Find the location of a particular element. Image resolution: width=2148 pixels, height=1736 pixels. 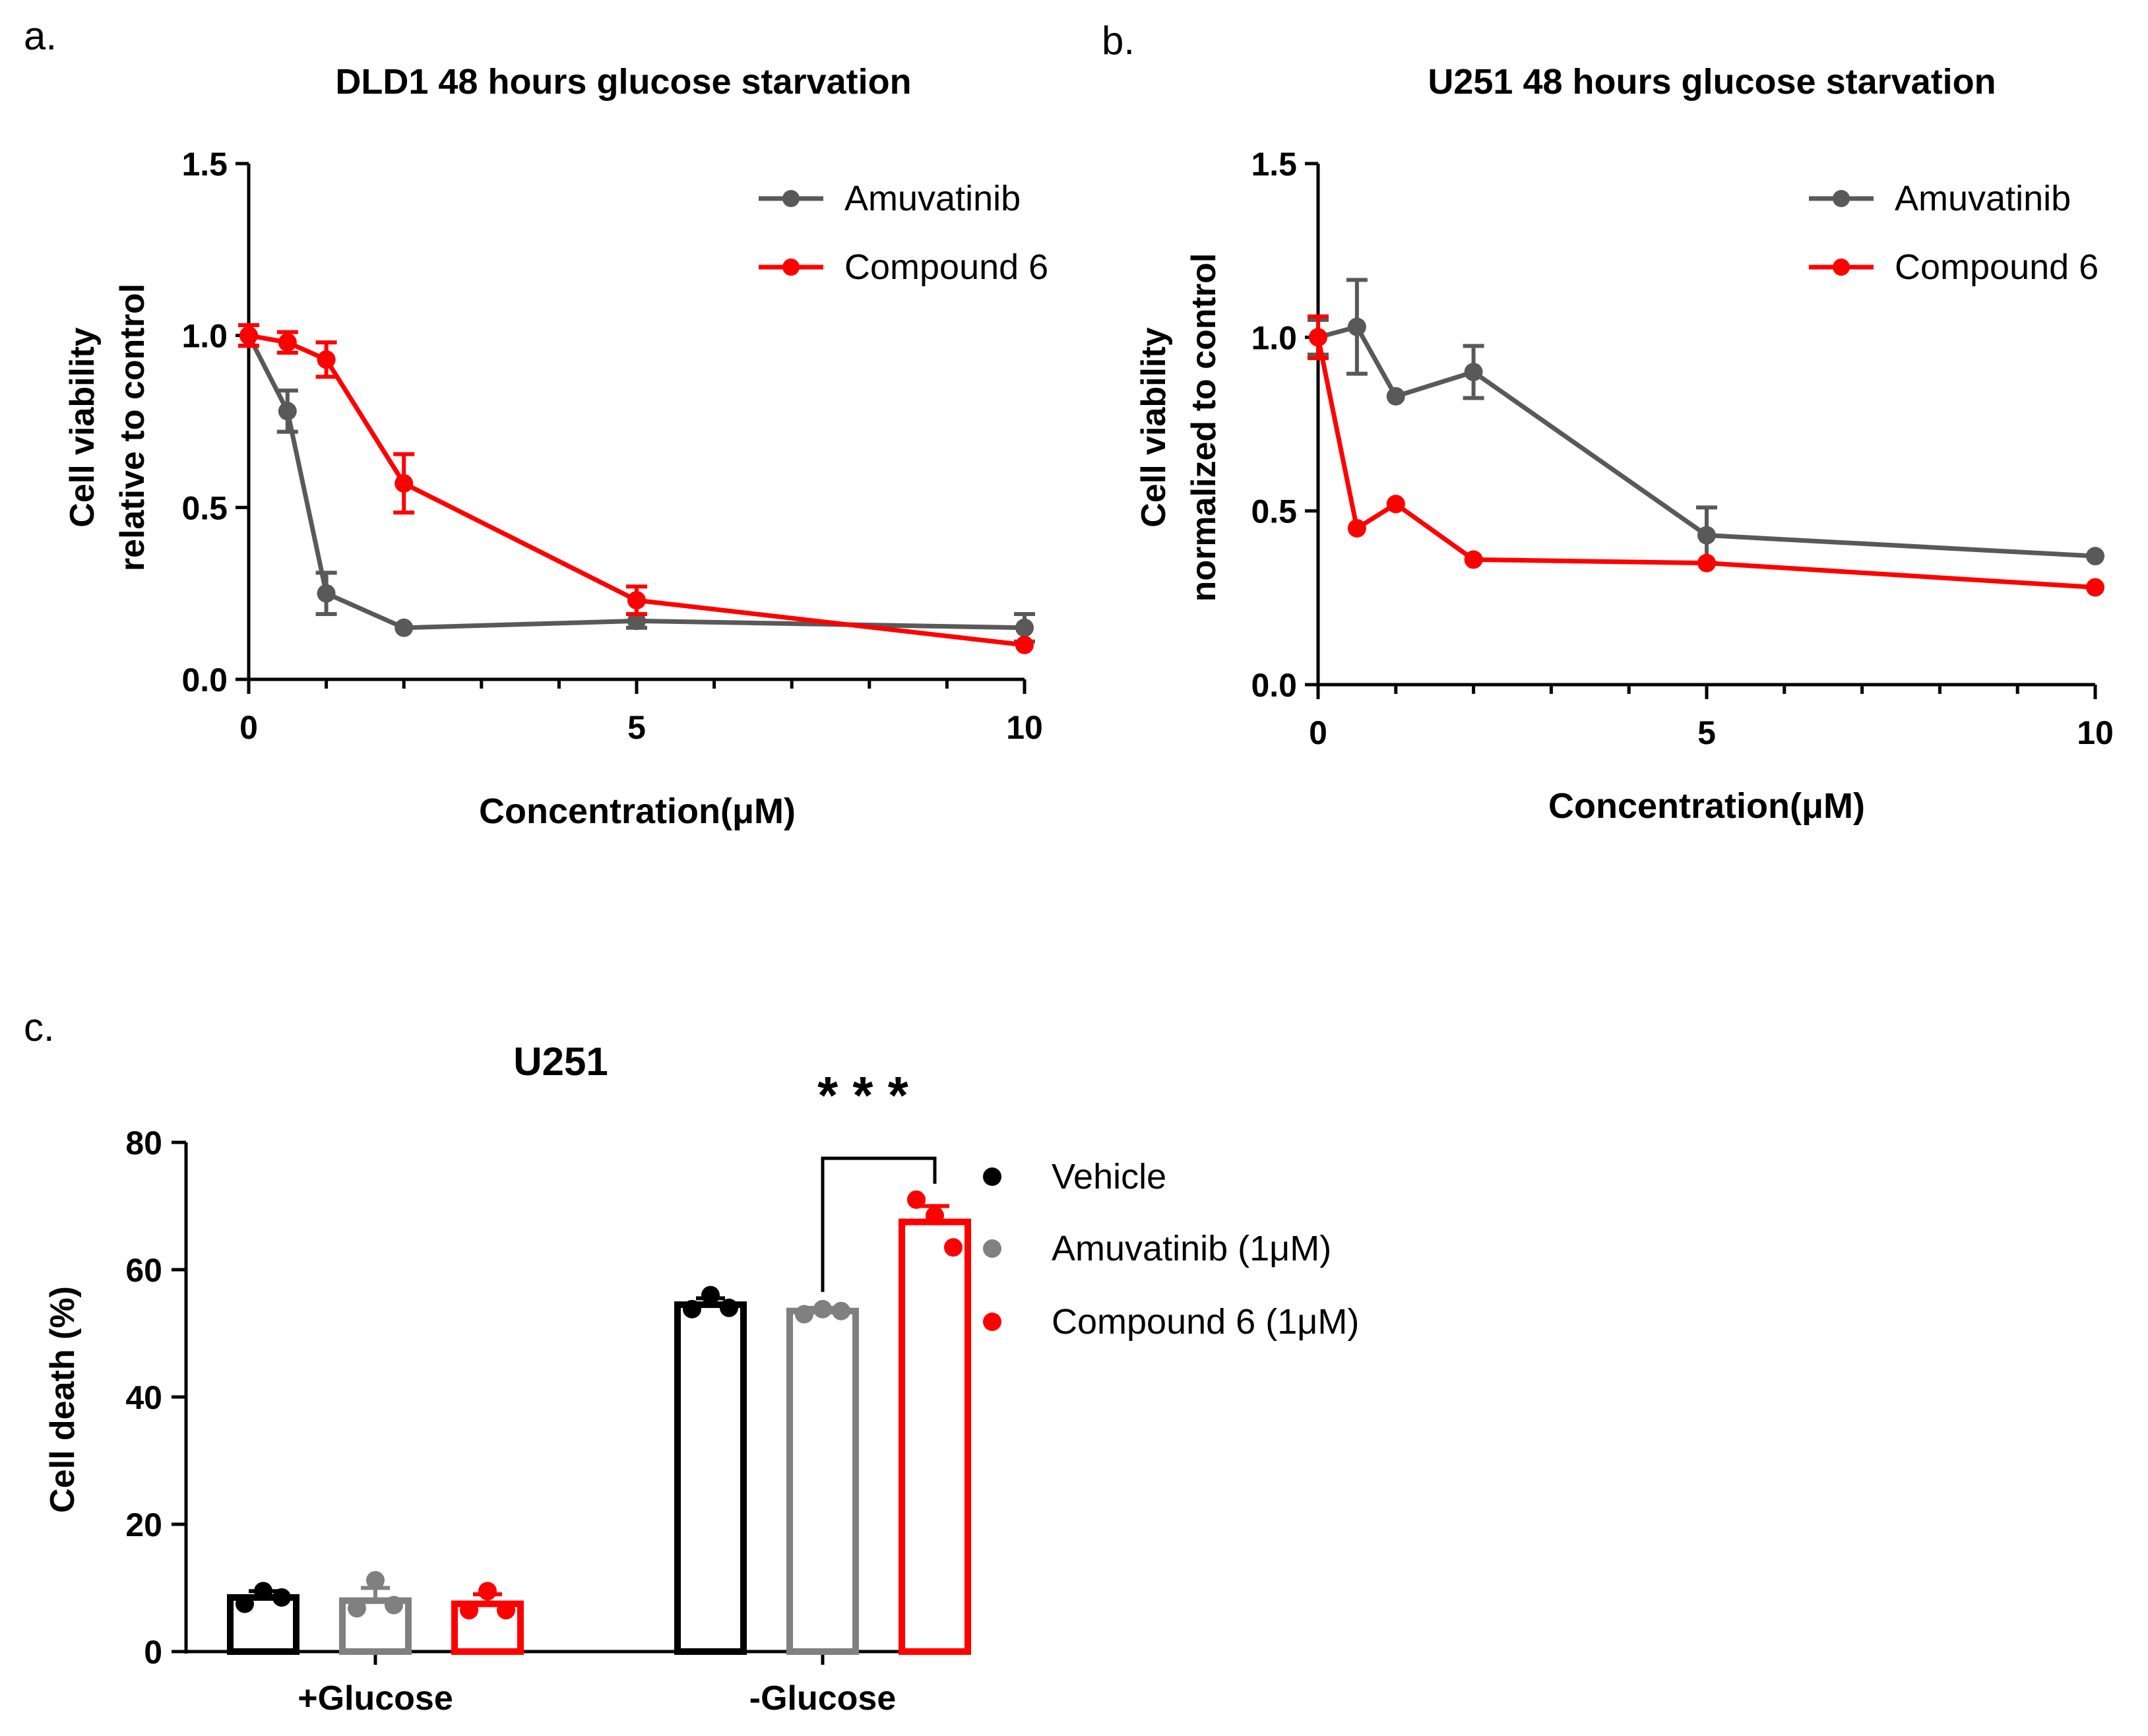

chart-b-ytick-label: 0.0 is located at coordinates (1274, 685).